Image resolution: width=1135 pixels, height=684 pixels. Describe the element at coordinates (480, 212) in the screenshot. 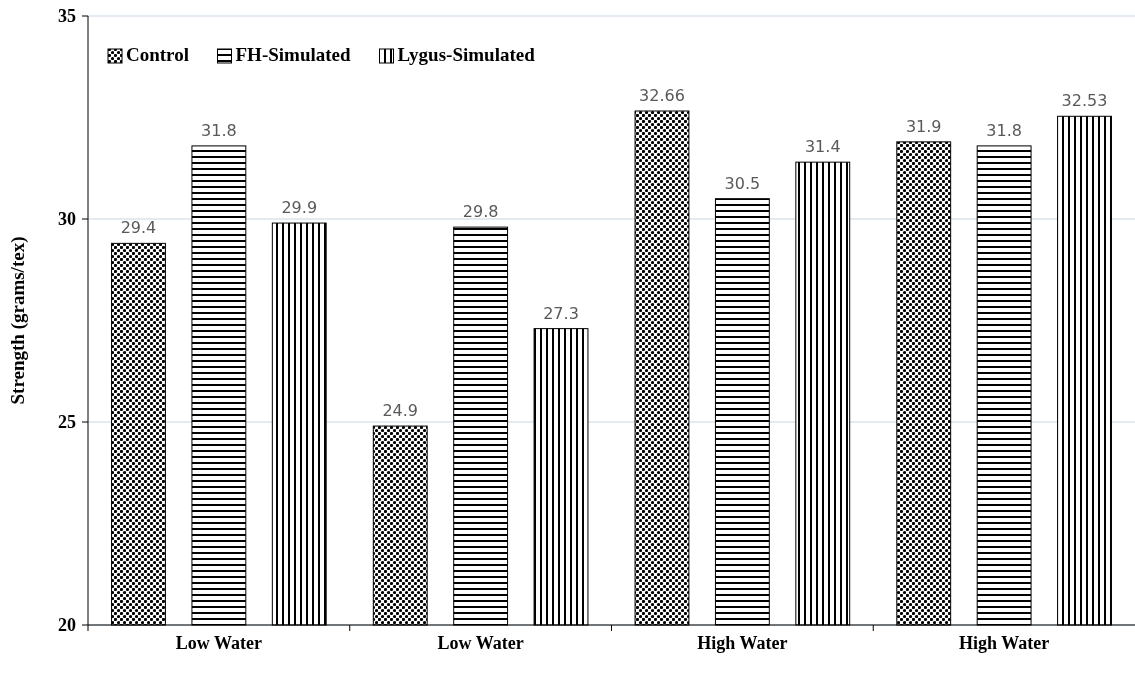

I see `data-label: 29.8` at that location.